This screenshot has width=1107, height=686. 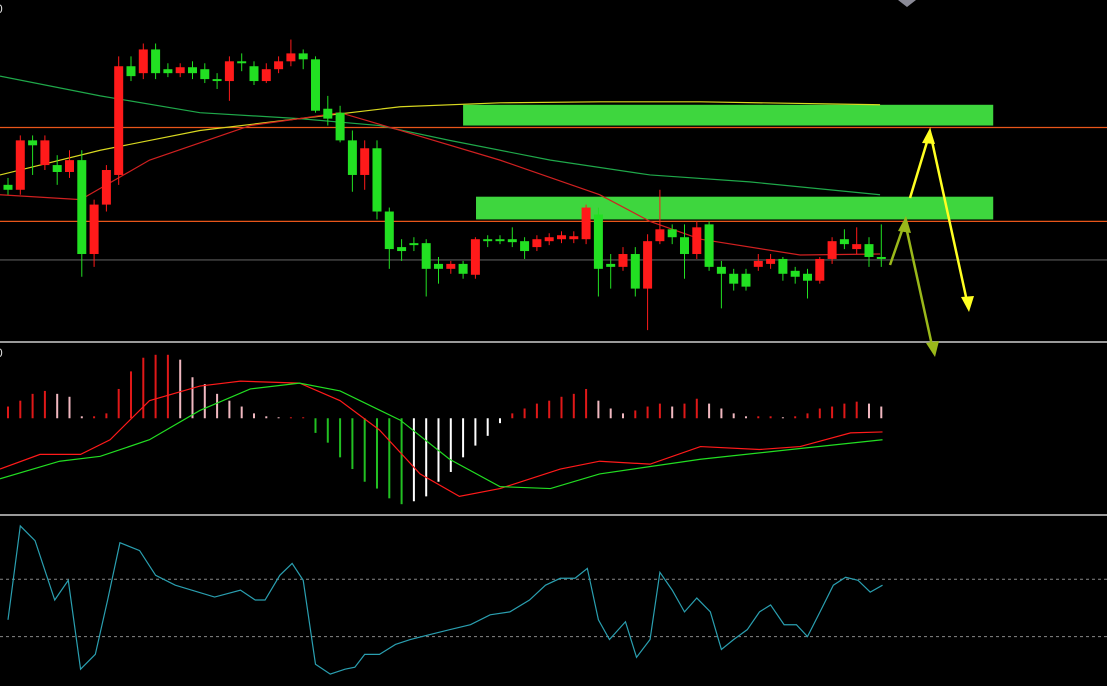 What do you see at coordinates (911, 284) in the screenshot?
I see `arrow-path` at bounding box center [911, 284].